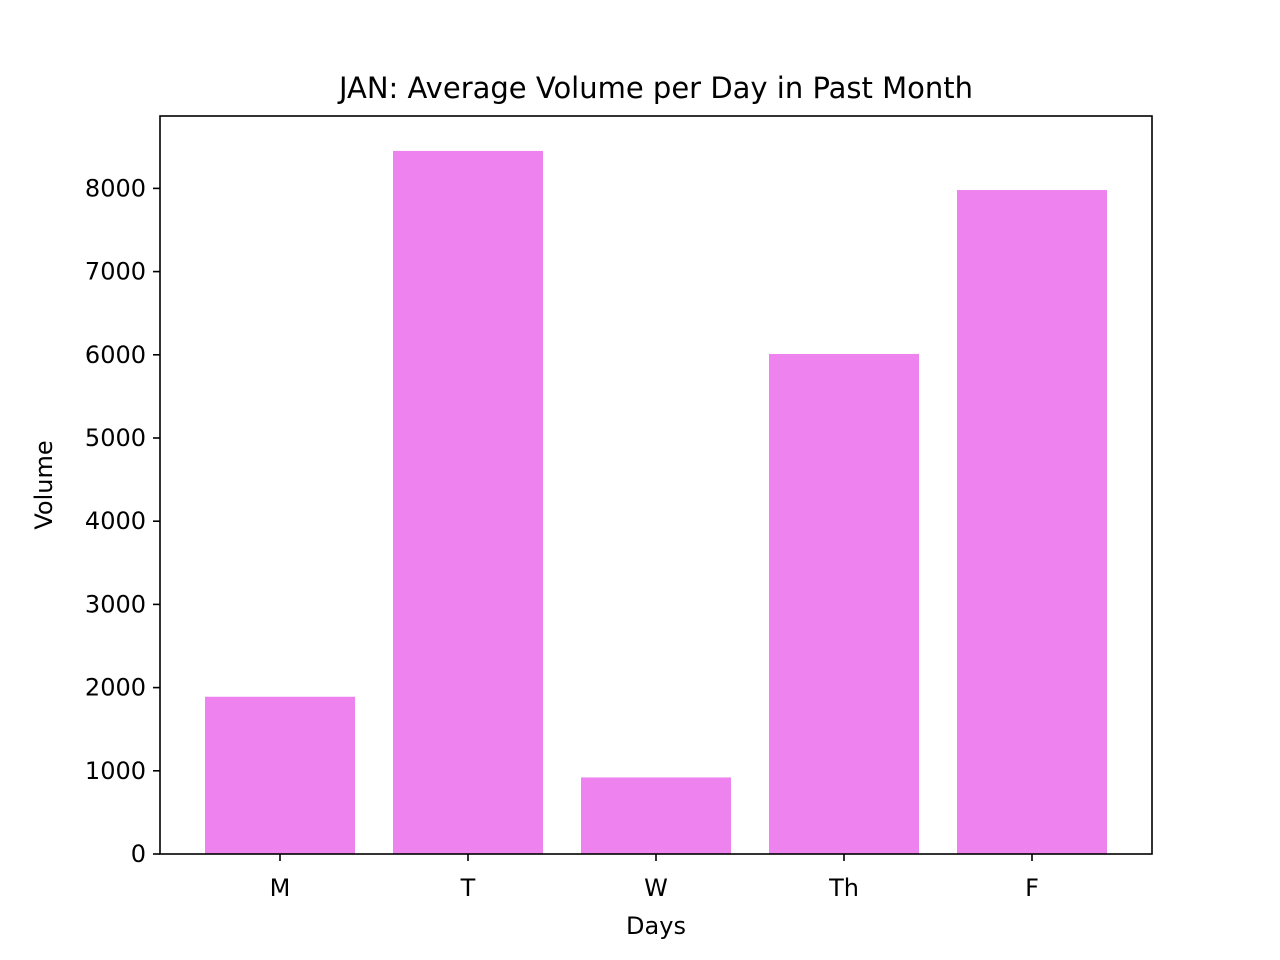  Describe the element at coordinates (656, 926) in the screenshot. I see `x-axis-label: Days` at that location.